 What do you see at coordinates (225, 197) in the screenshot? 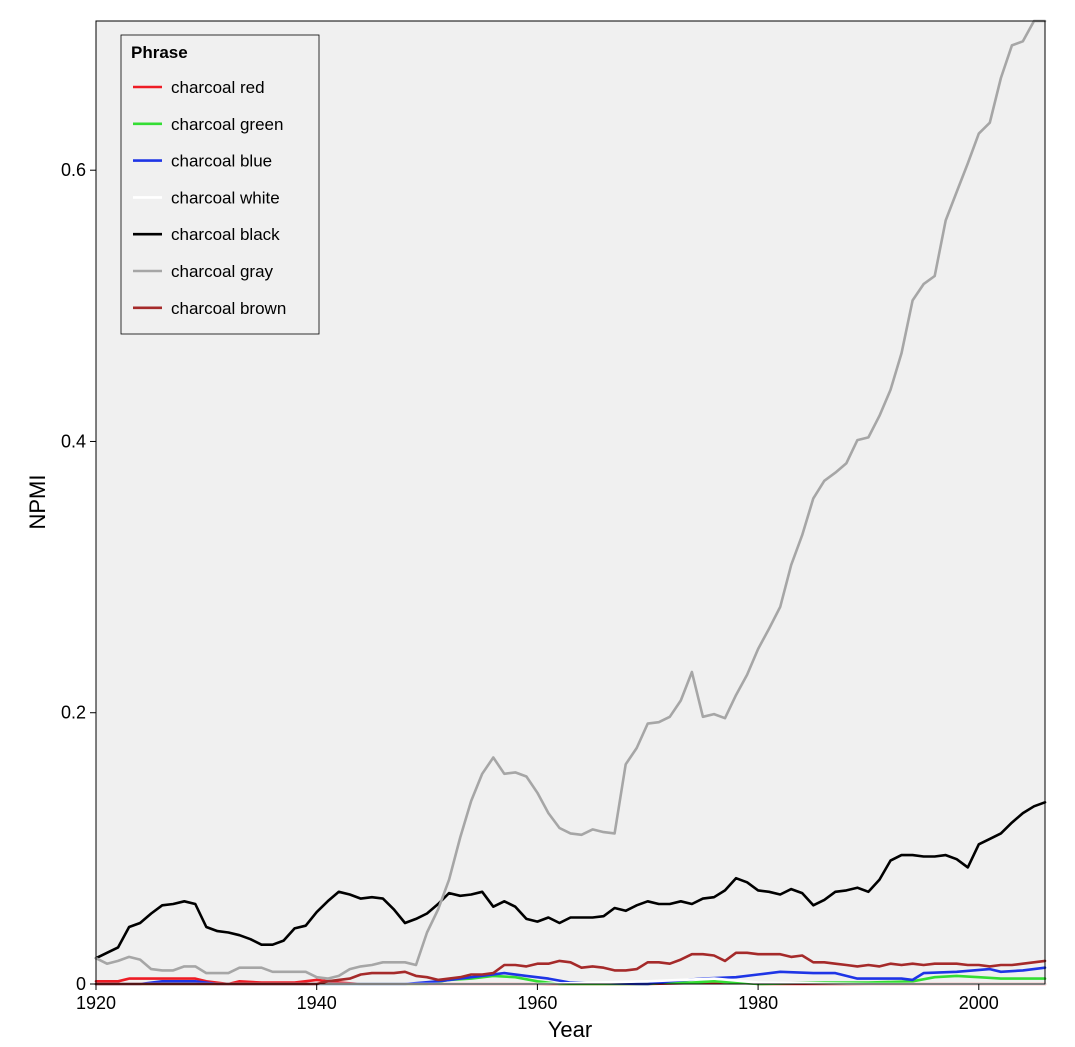
I see `legend-label: charcoal white` at bounding box center [225, 197].